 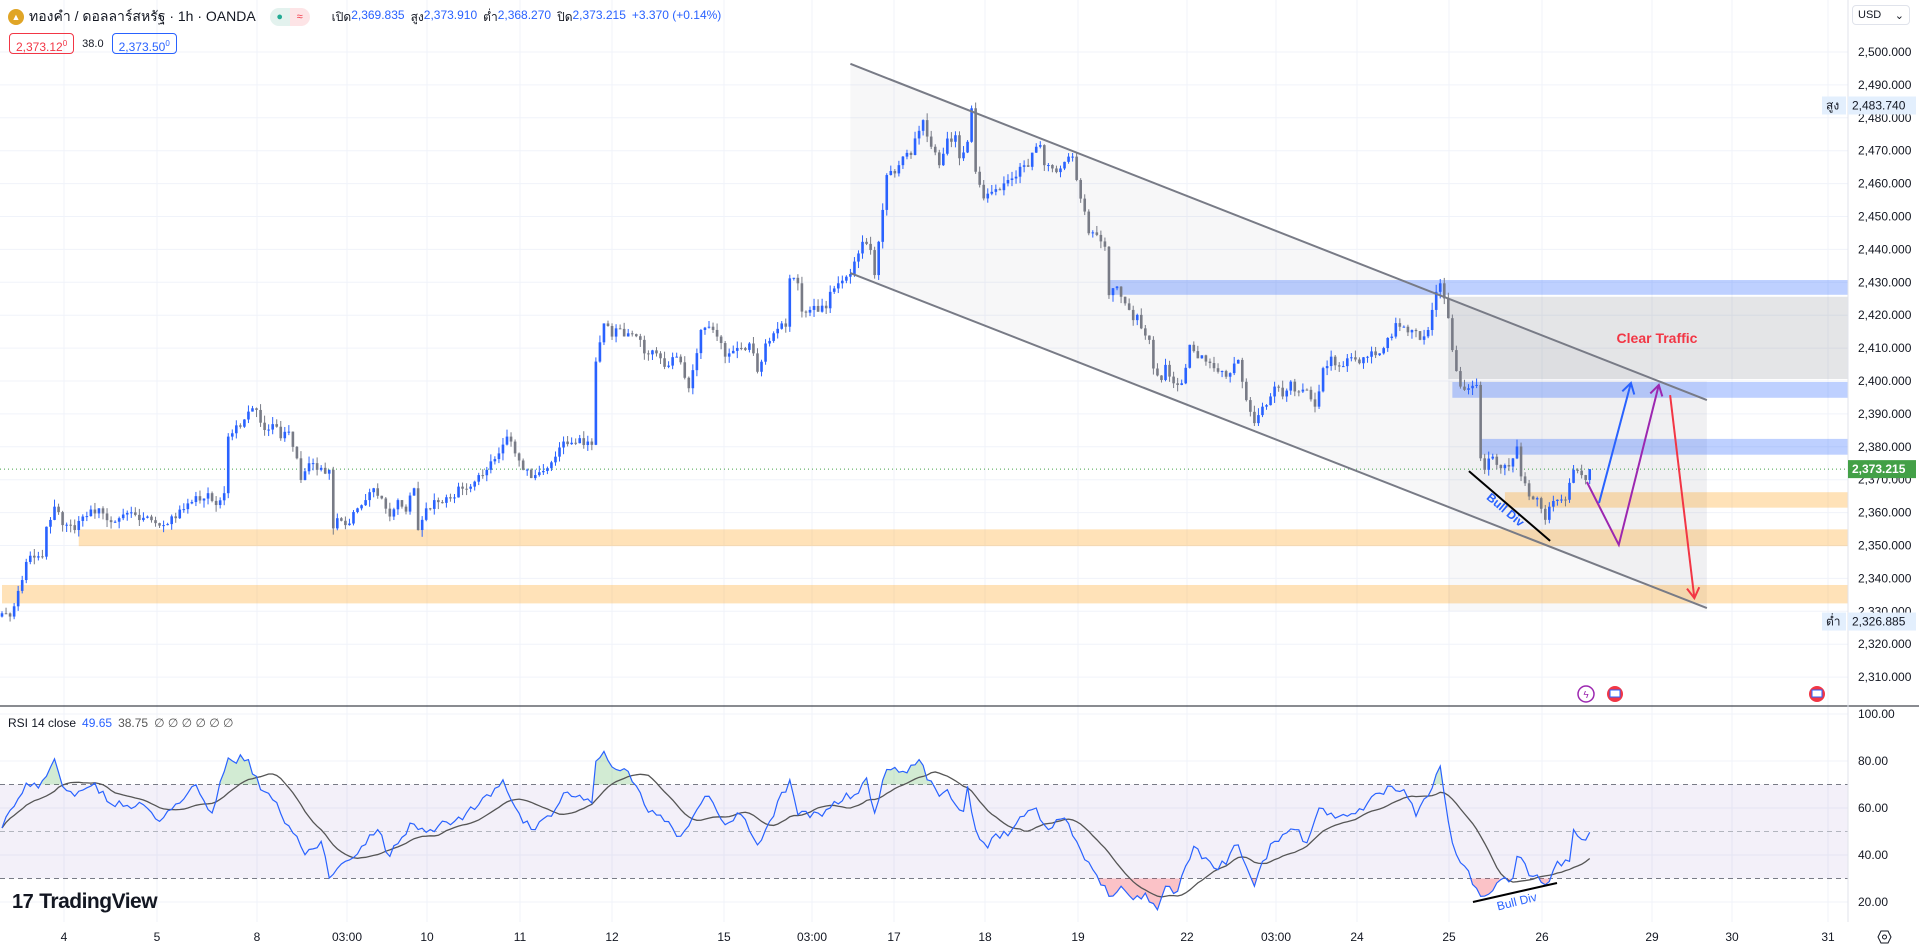 What do you see at coordinates (1515, 892) in the screenshot?
I see `rsi-divergence-line` at bounding box center [1515, 892].